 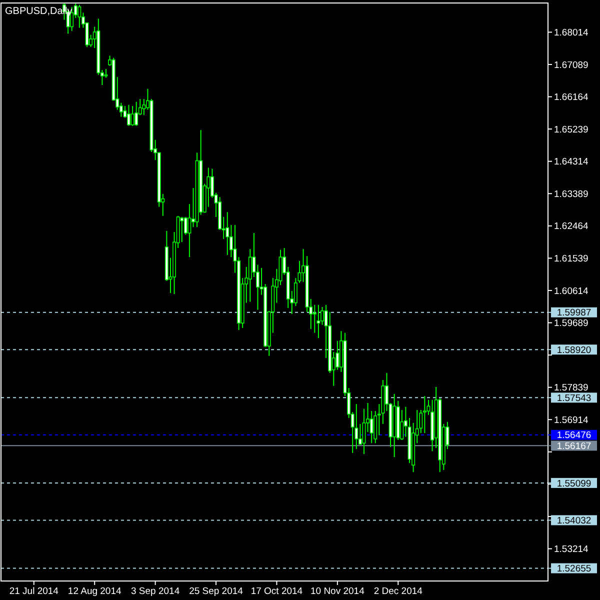 I want to click on y-tick-label: 1.62464, so click(x=571, y=226).